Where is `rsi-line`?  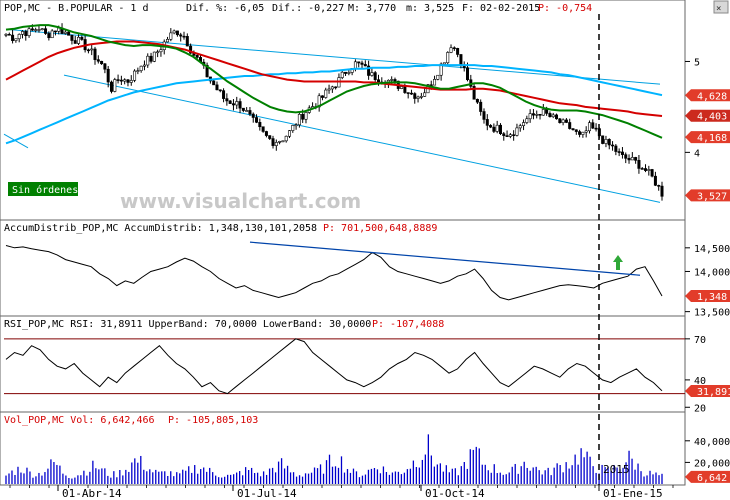 rsi-line is located at coordinates (334, 366).